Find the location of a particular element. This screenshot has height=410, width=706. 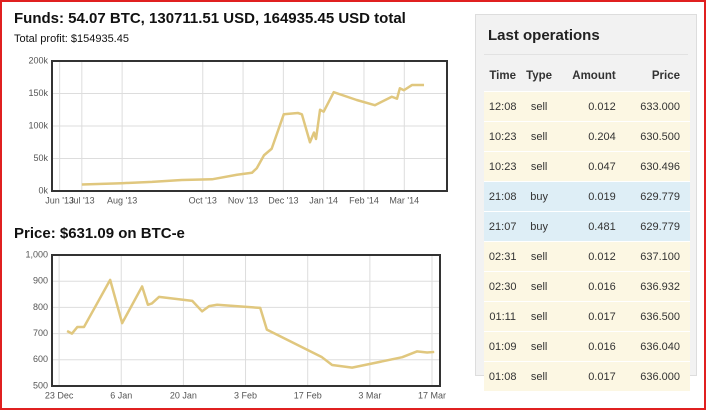

chart-subtitle: Total profit: $154935.45 is located at coordinates (71, 39).